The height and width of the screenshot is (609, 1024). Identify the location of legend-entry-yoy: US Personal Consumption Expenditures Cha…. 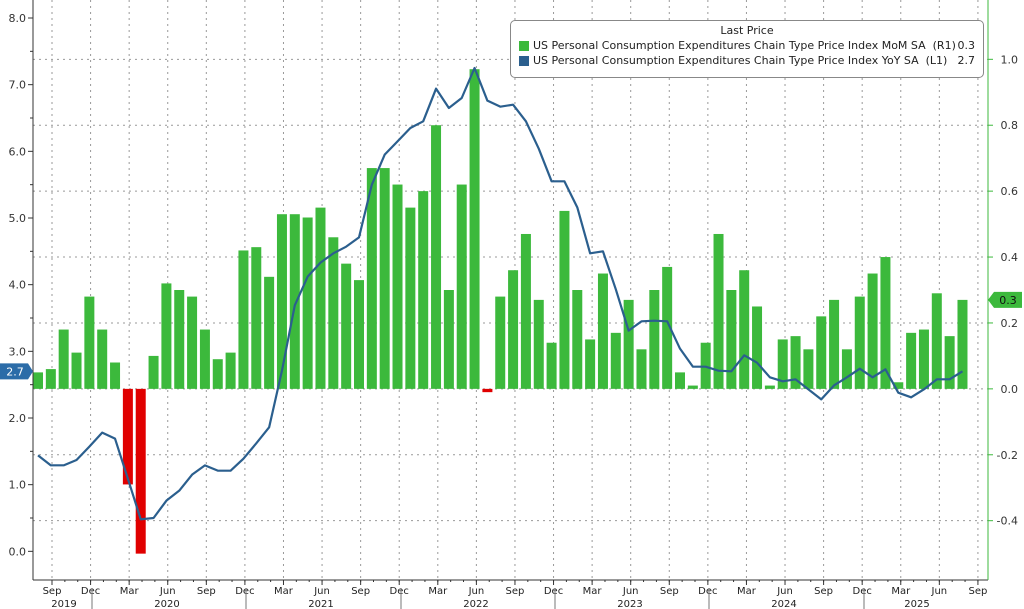
(747, 60).